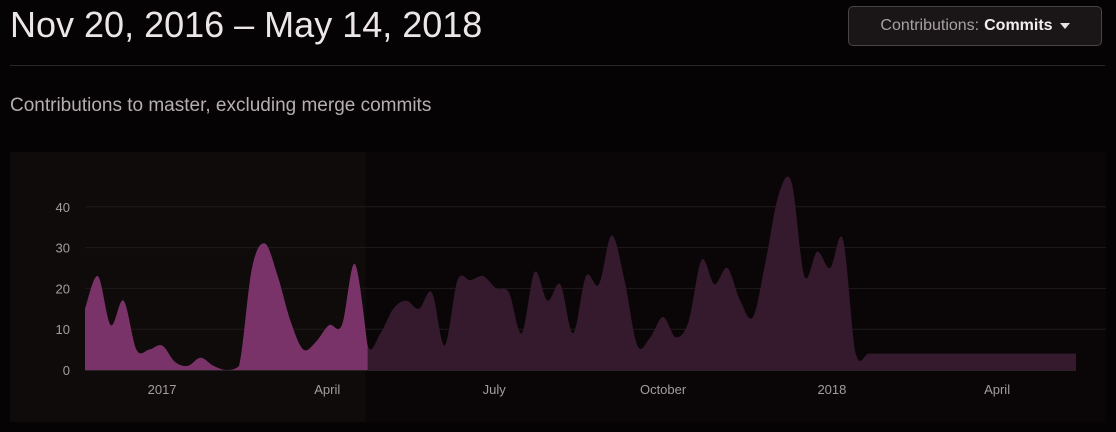 This screenshot has width=1116, height=432. What do you see at coordinates (930, 25) in the screenshot?
I see `dropdown-label: Contributions:` at bounding box center [930, 25].